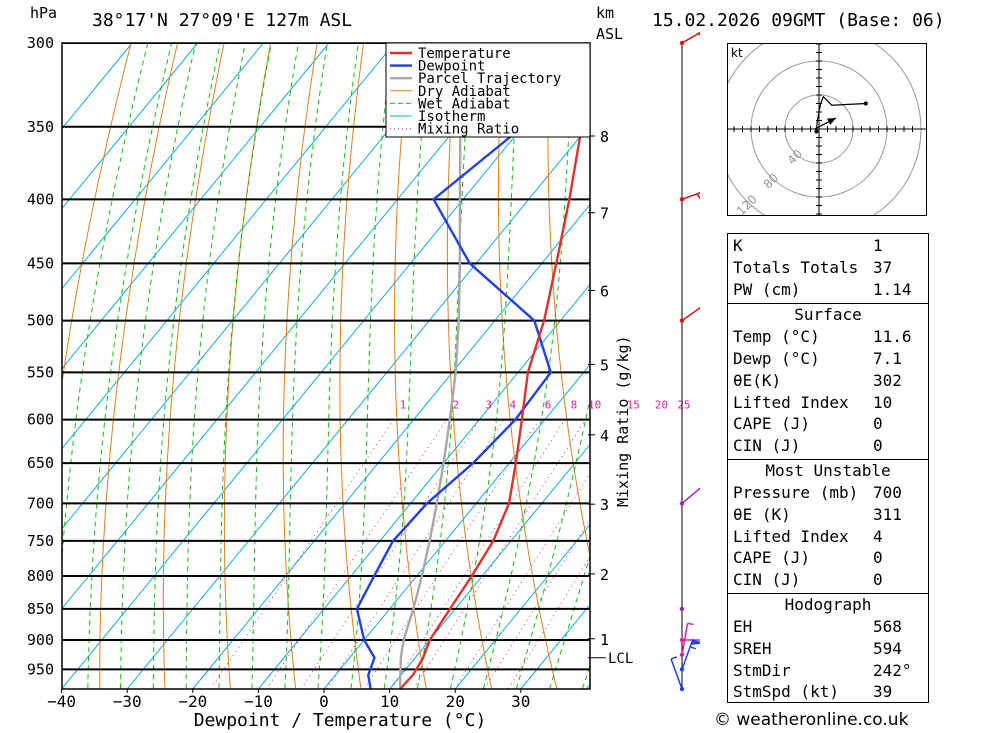  I want to click on temp-tick-label: 0, so click(324, 701).